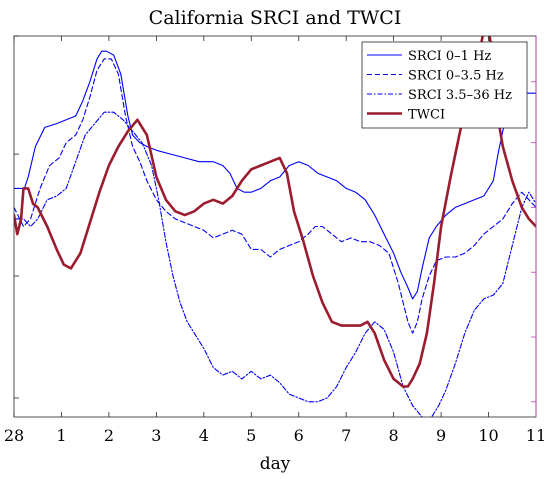 Image resolution: width=550 pixels, height=479 pixels. Describe the element at coordinates (460, 95) in the screenshot. I see `legend-label: SRCI 3.5–36 Hz` at that location.